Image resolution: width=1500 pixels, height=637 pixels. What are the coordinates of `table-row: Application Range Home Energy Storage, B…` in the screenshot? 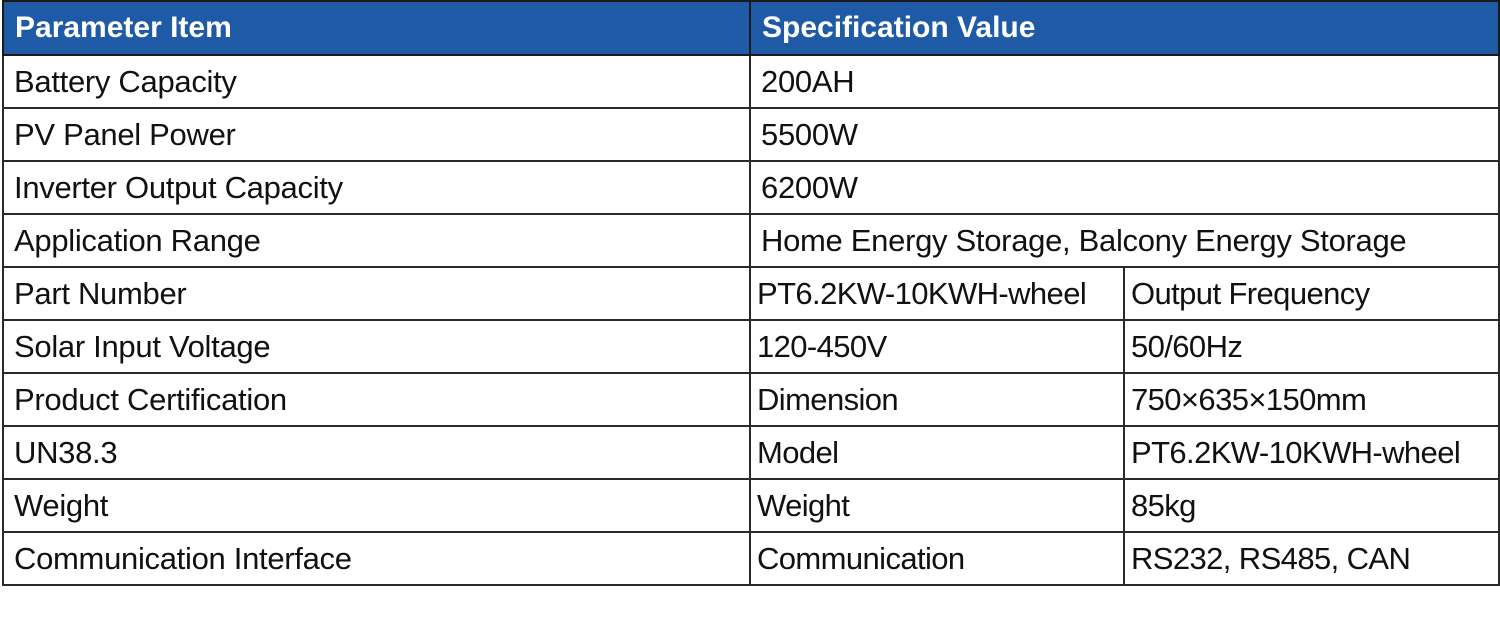 It's located at (751, 240).